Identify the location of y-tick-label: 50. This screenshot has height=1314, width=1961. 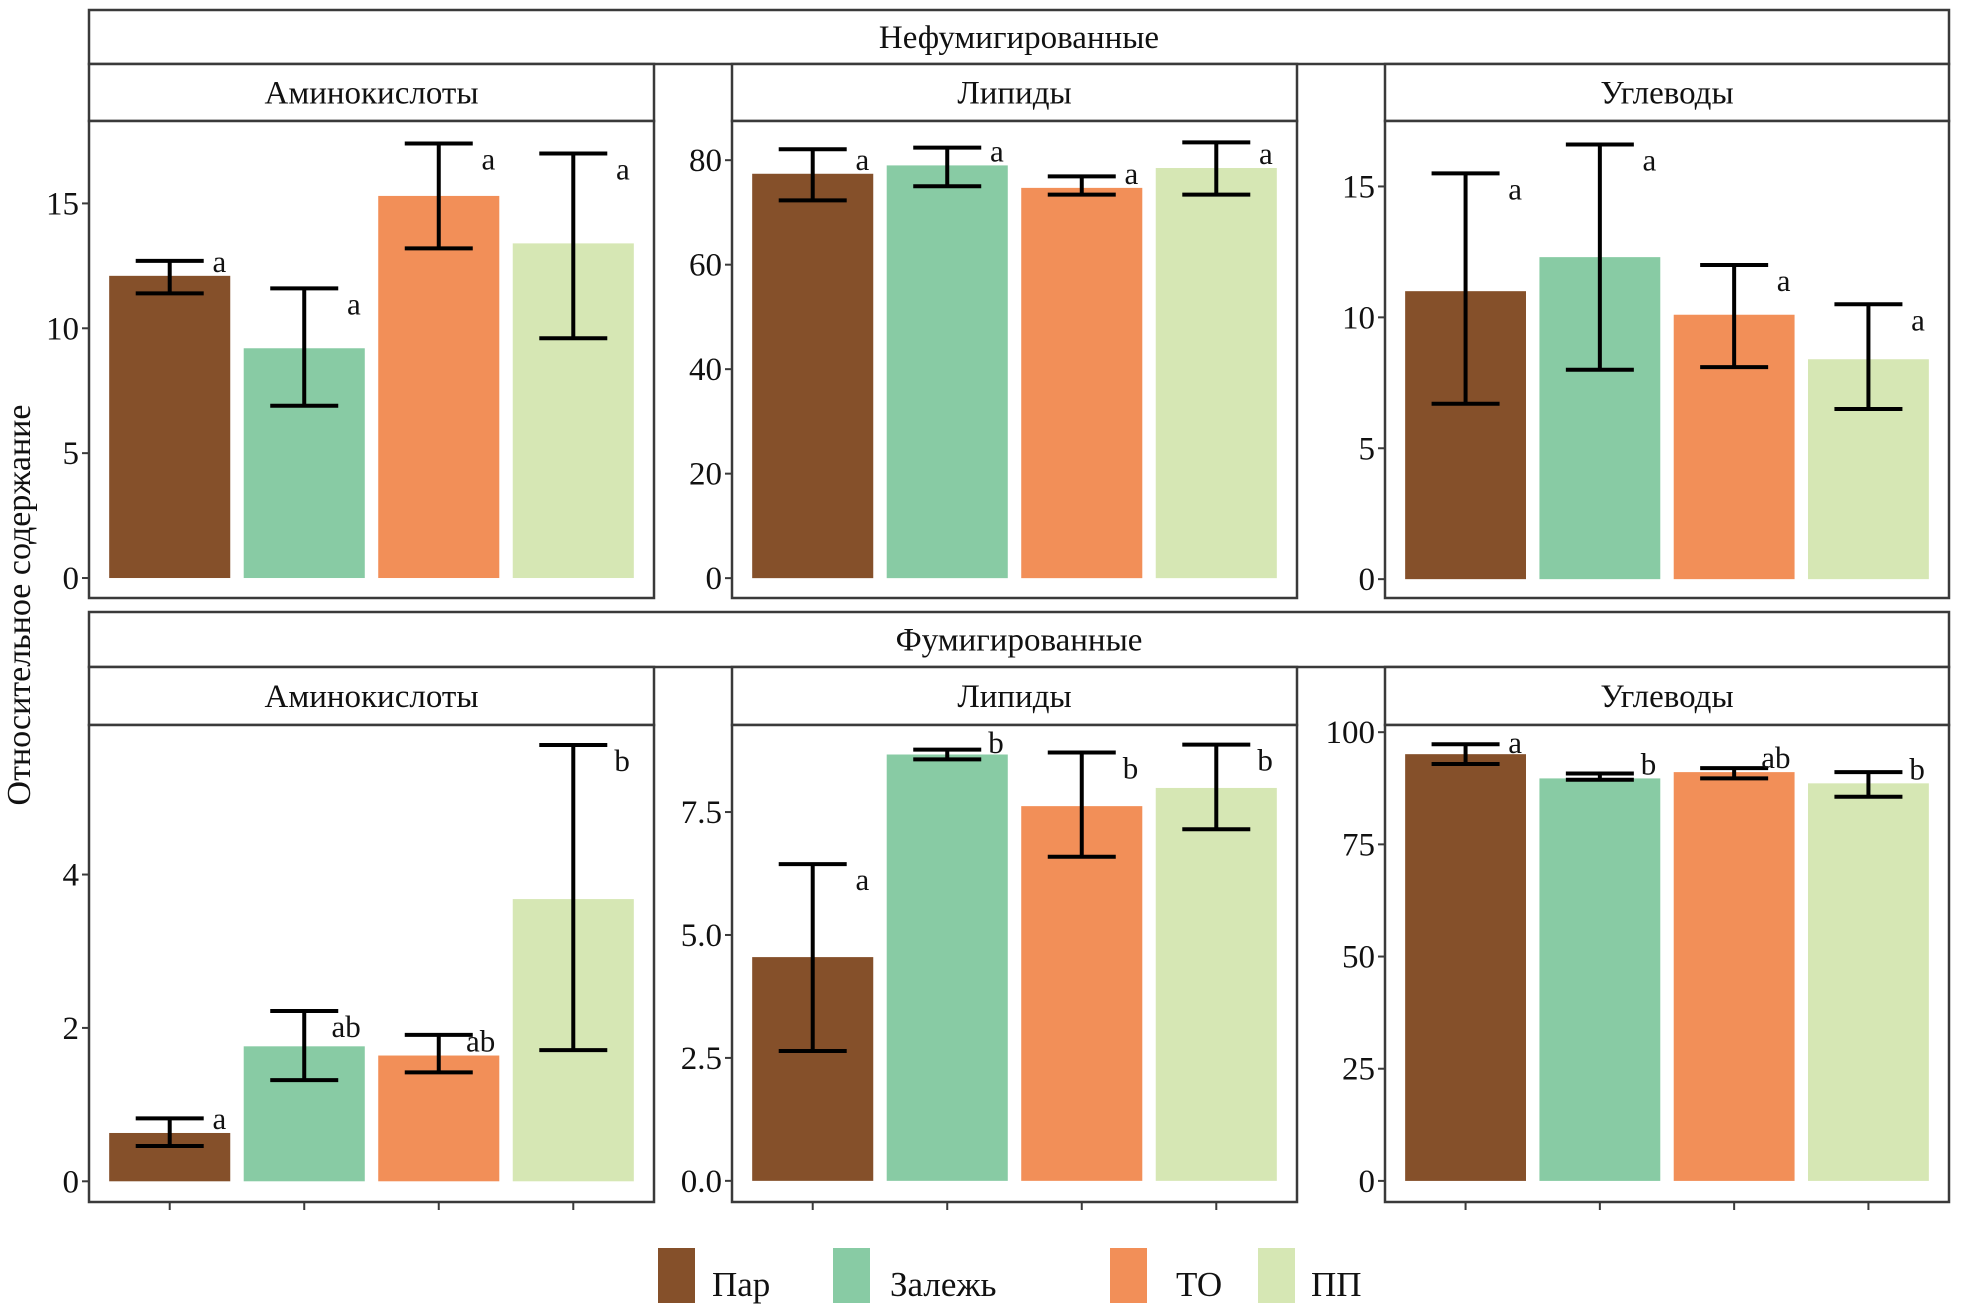
(1358, 958).